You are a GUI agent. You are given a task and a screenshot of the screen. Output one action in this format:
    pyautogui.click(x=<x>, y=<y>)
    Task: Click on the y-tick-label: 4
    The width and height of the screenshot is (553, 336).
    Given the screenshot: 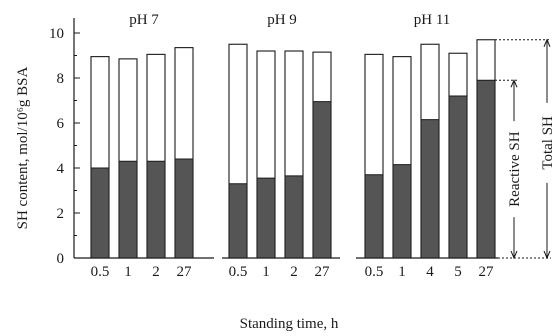 What is the action you would take?
    pyautogui.click(x=61, y=169)
    